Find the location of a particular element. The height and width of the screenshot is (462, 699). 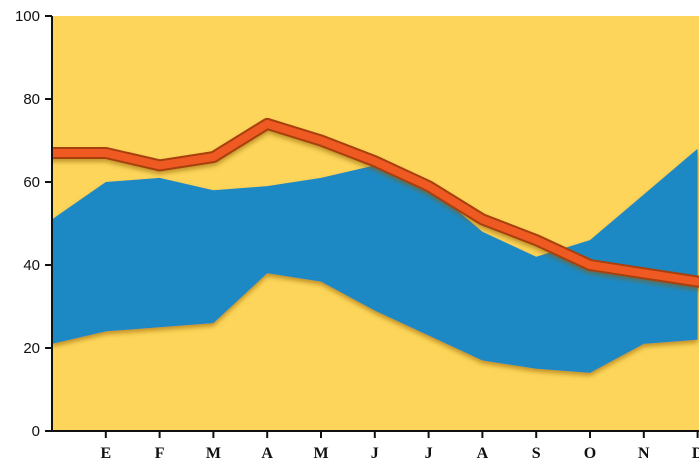

x-tick-label: E is located at coordinates (105, 453).